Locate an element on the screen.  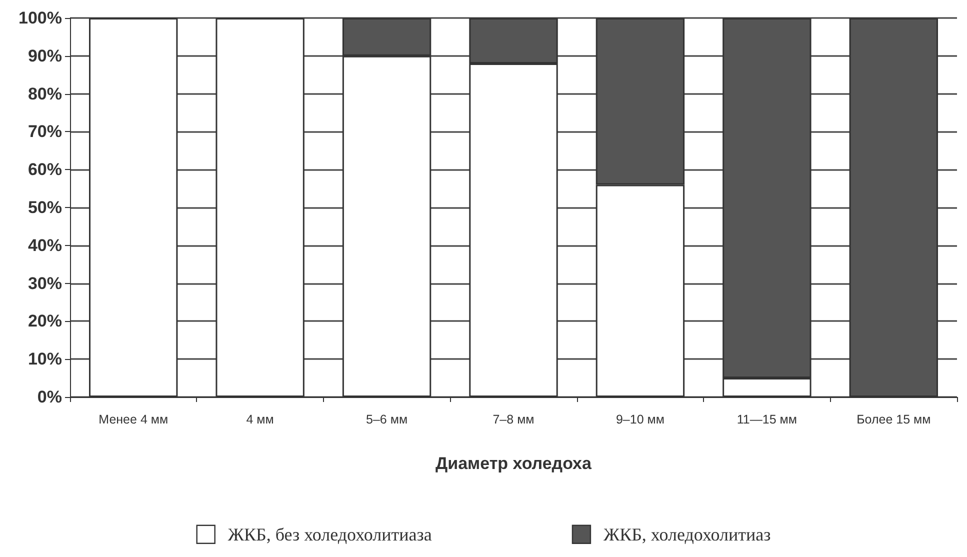
x-tick-label: Более 15 мм is located at coordinates (893, 419).